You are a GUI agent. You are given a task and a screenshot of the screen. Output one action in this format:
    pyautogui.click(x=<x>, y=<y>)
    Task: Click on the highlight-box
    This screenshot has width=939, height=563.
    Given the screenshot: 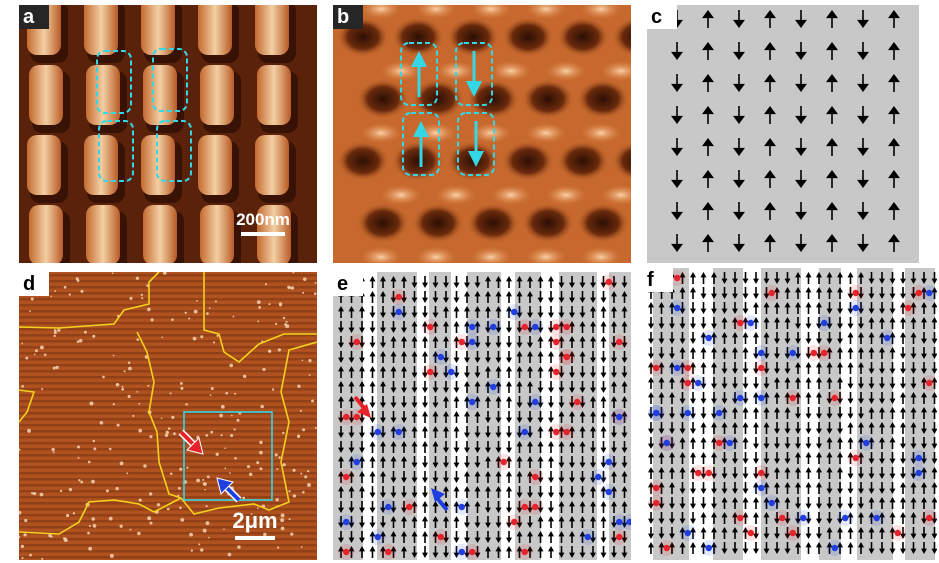 What is the action you would take?
    pyautogui.click(x=114, y=82)
    